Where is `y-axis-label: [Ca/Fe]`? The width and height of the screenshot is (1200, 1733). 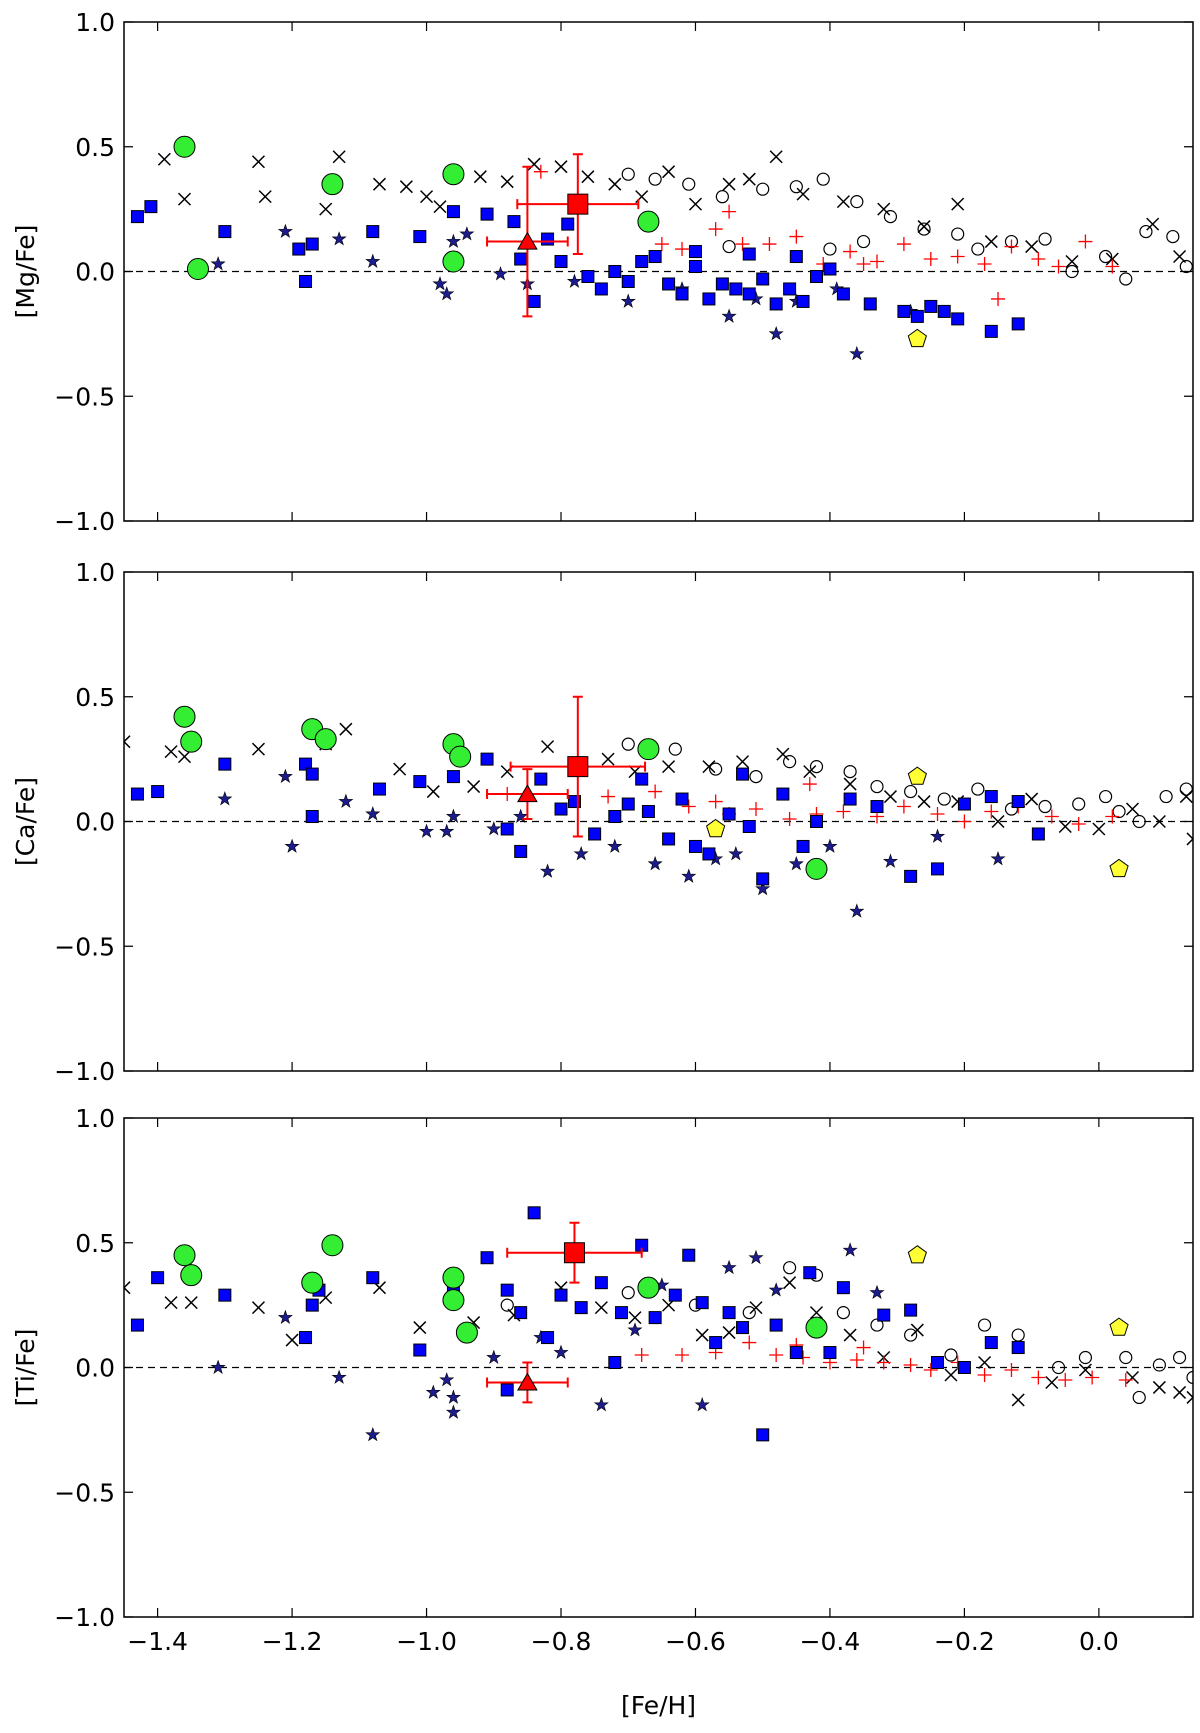 y-axis-label: [Ca/Fe] is located at coordinates (25, 821).